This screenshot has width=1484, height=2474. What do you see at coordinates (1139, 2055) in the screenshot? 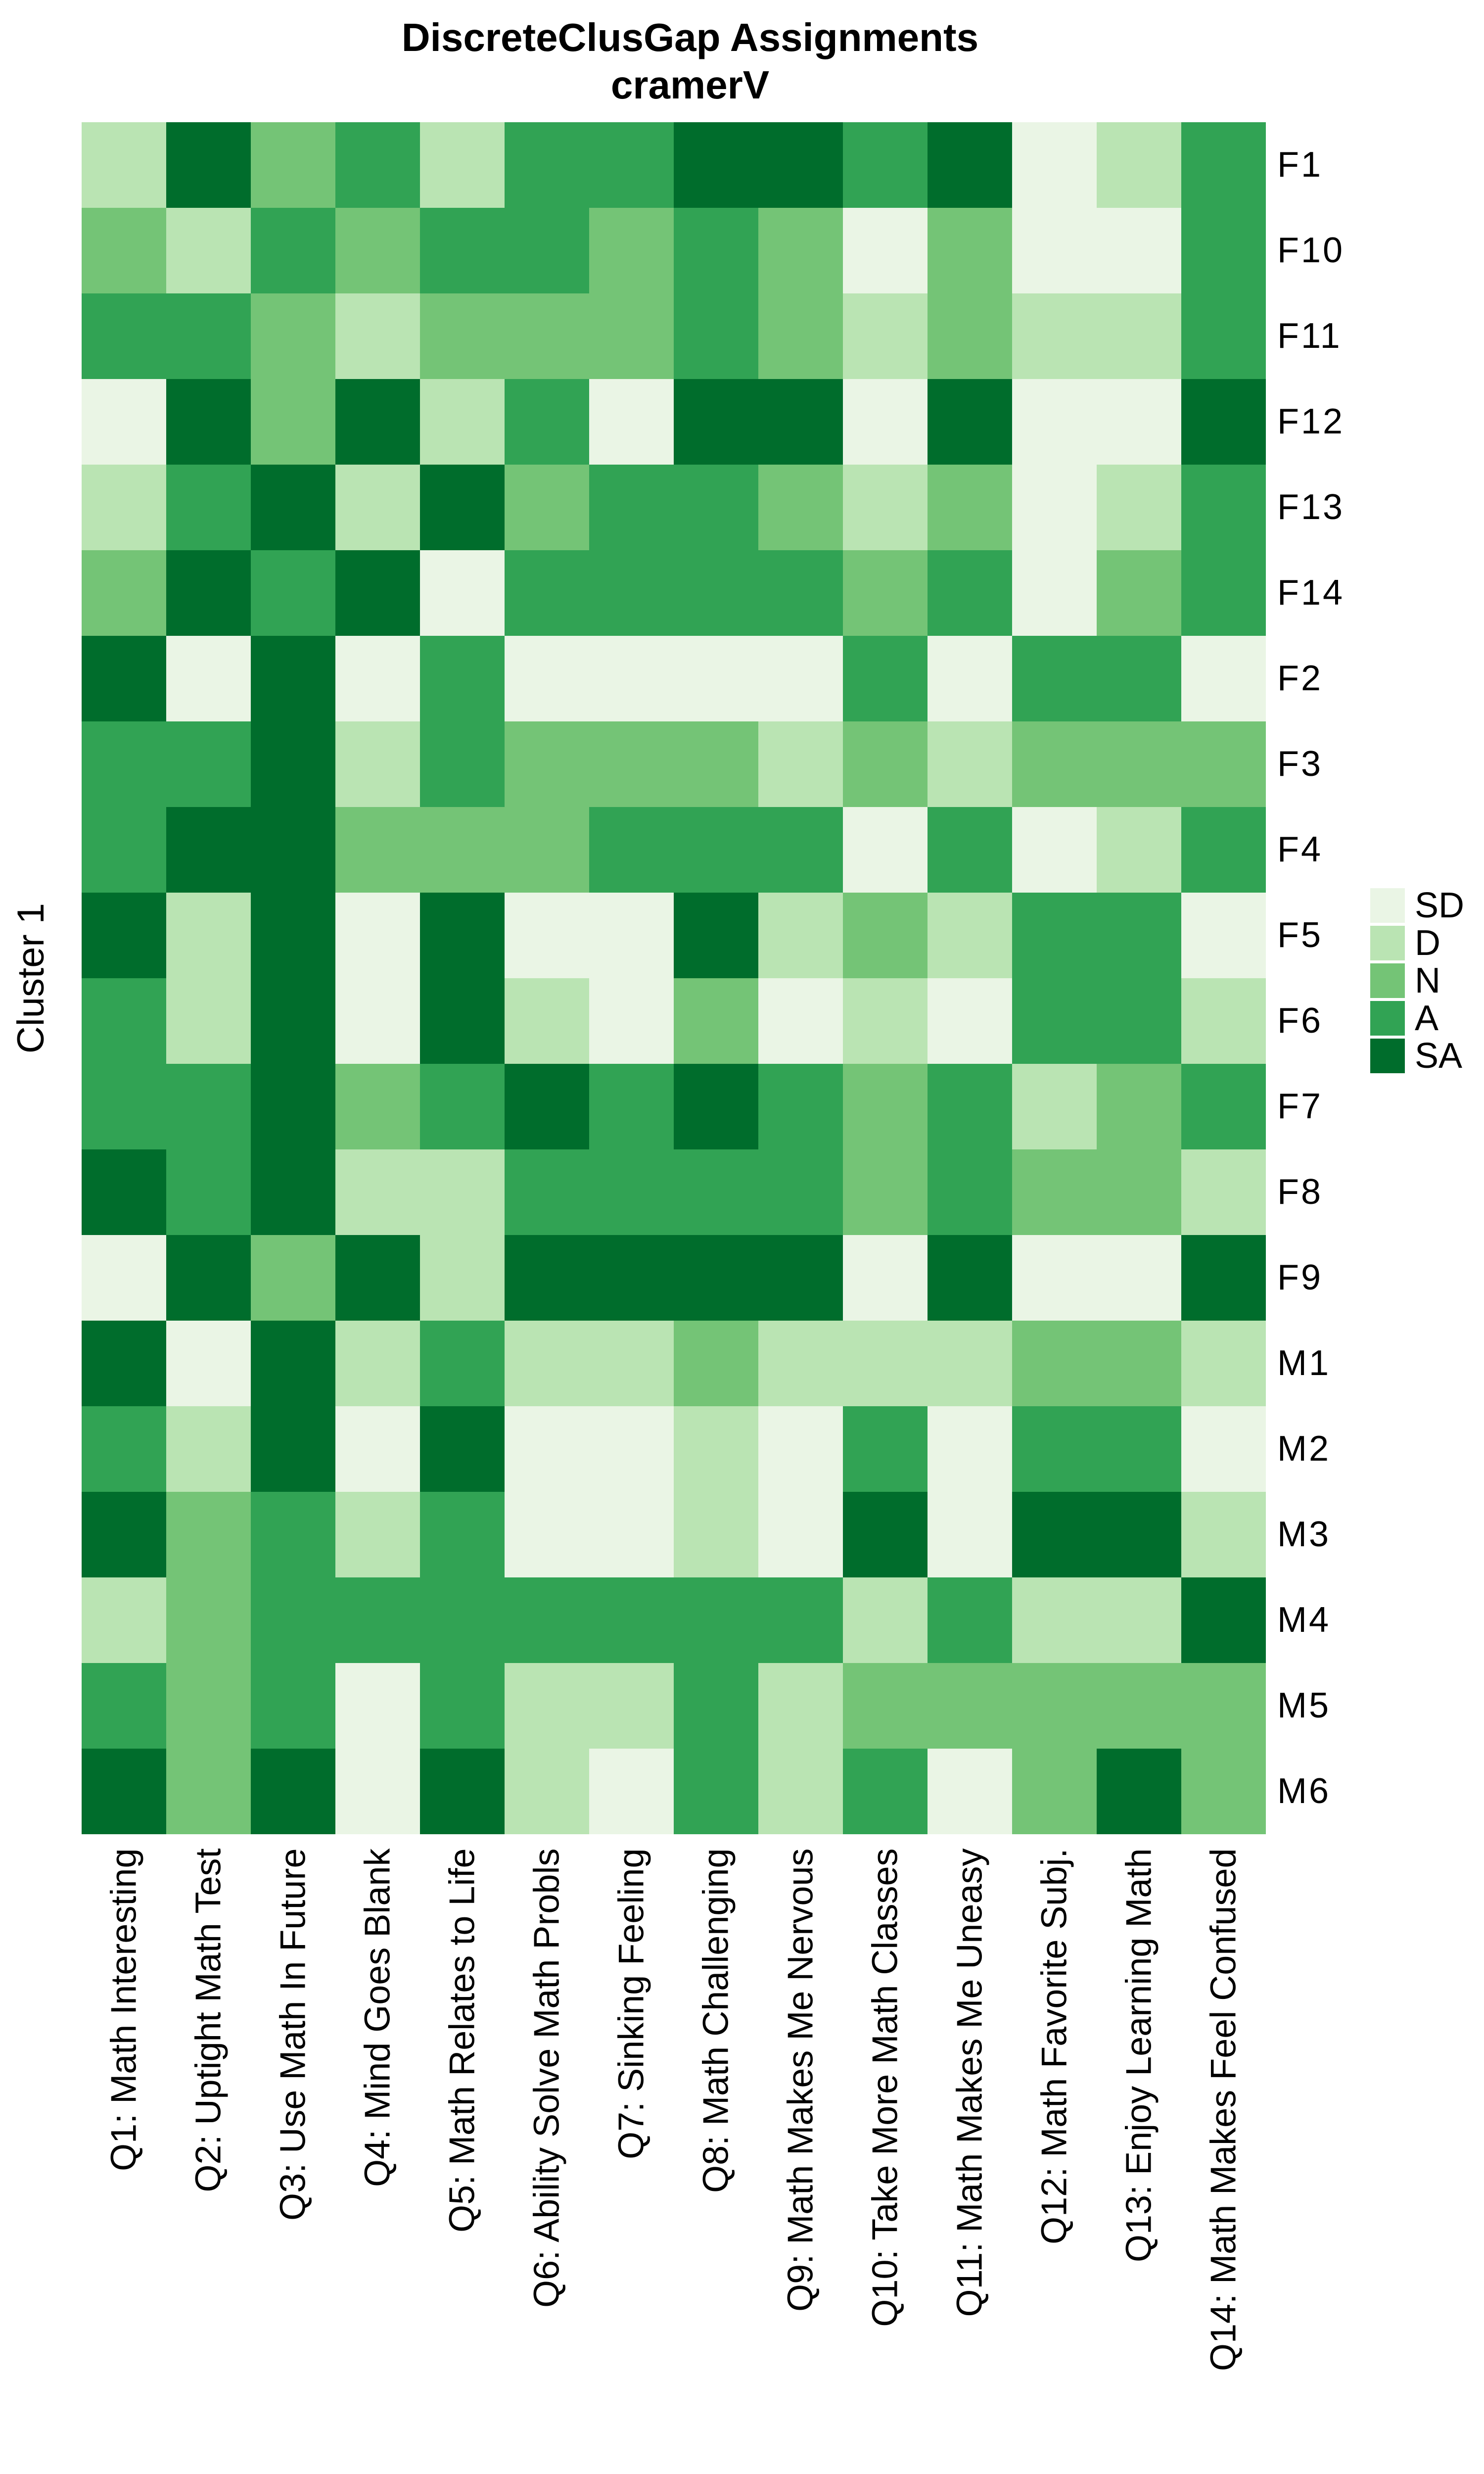
I see `column-label: Q13: Enjoy Learning Math` at bounding box center [1139, 2055].